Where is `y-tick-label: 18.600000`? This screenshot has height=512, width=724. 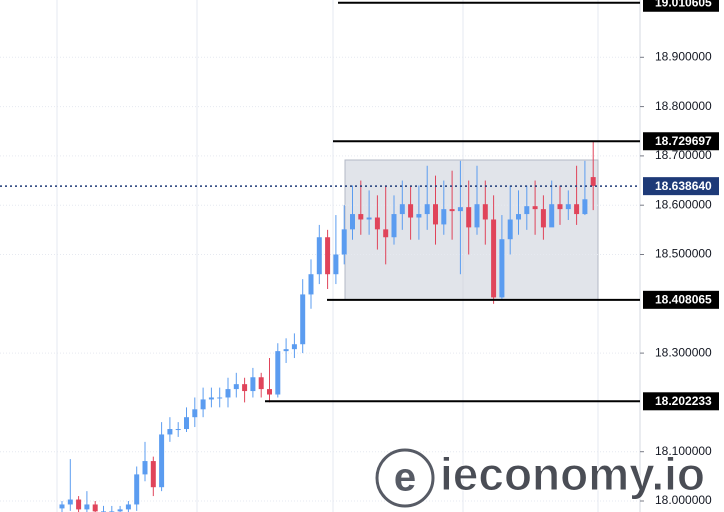 y-tick-label: 18.600000 is located at coordinates (683, 204).